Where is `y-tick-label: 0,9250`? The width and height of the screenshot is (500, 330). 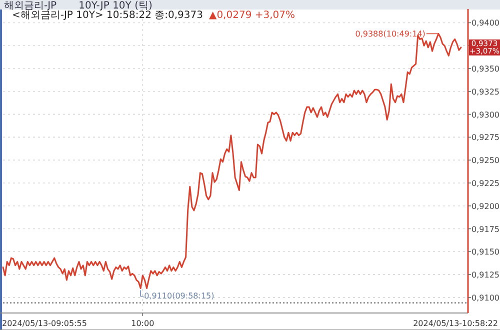 y-tick-label: 0,9250 is located at coordinates (486, 161).